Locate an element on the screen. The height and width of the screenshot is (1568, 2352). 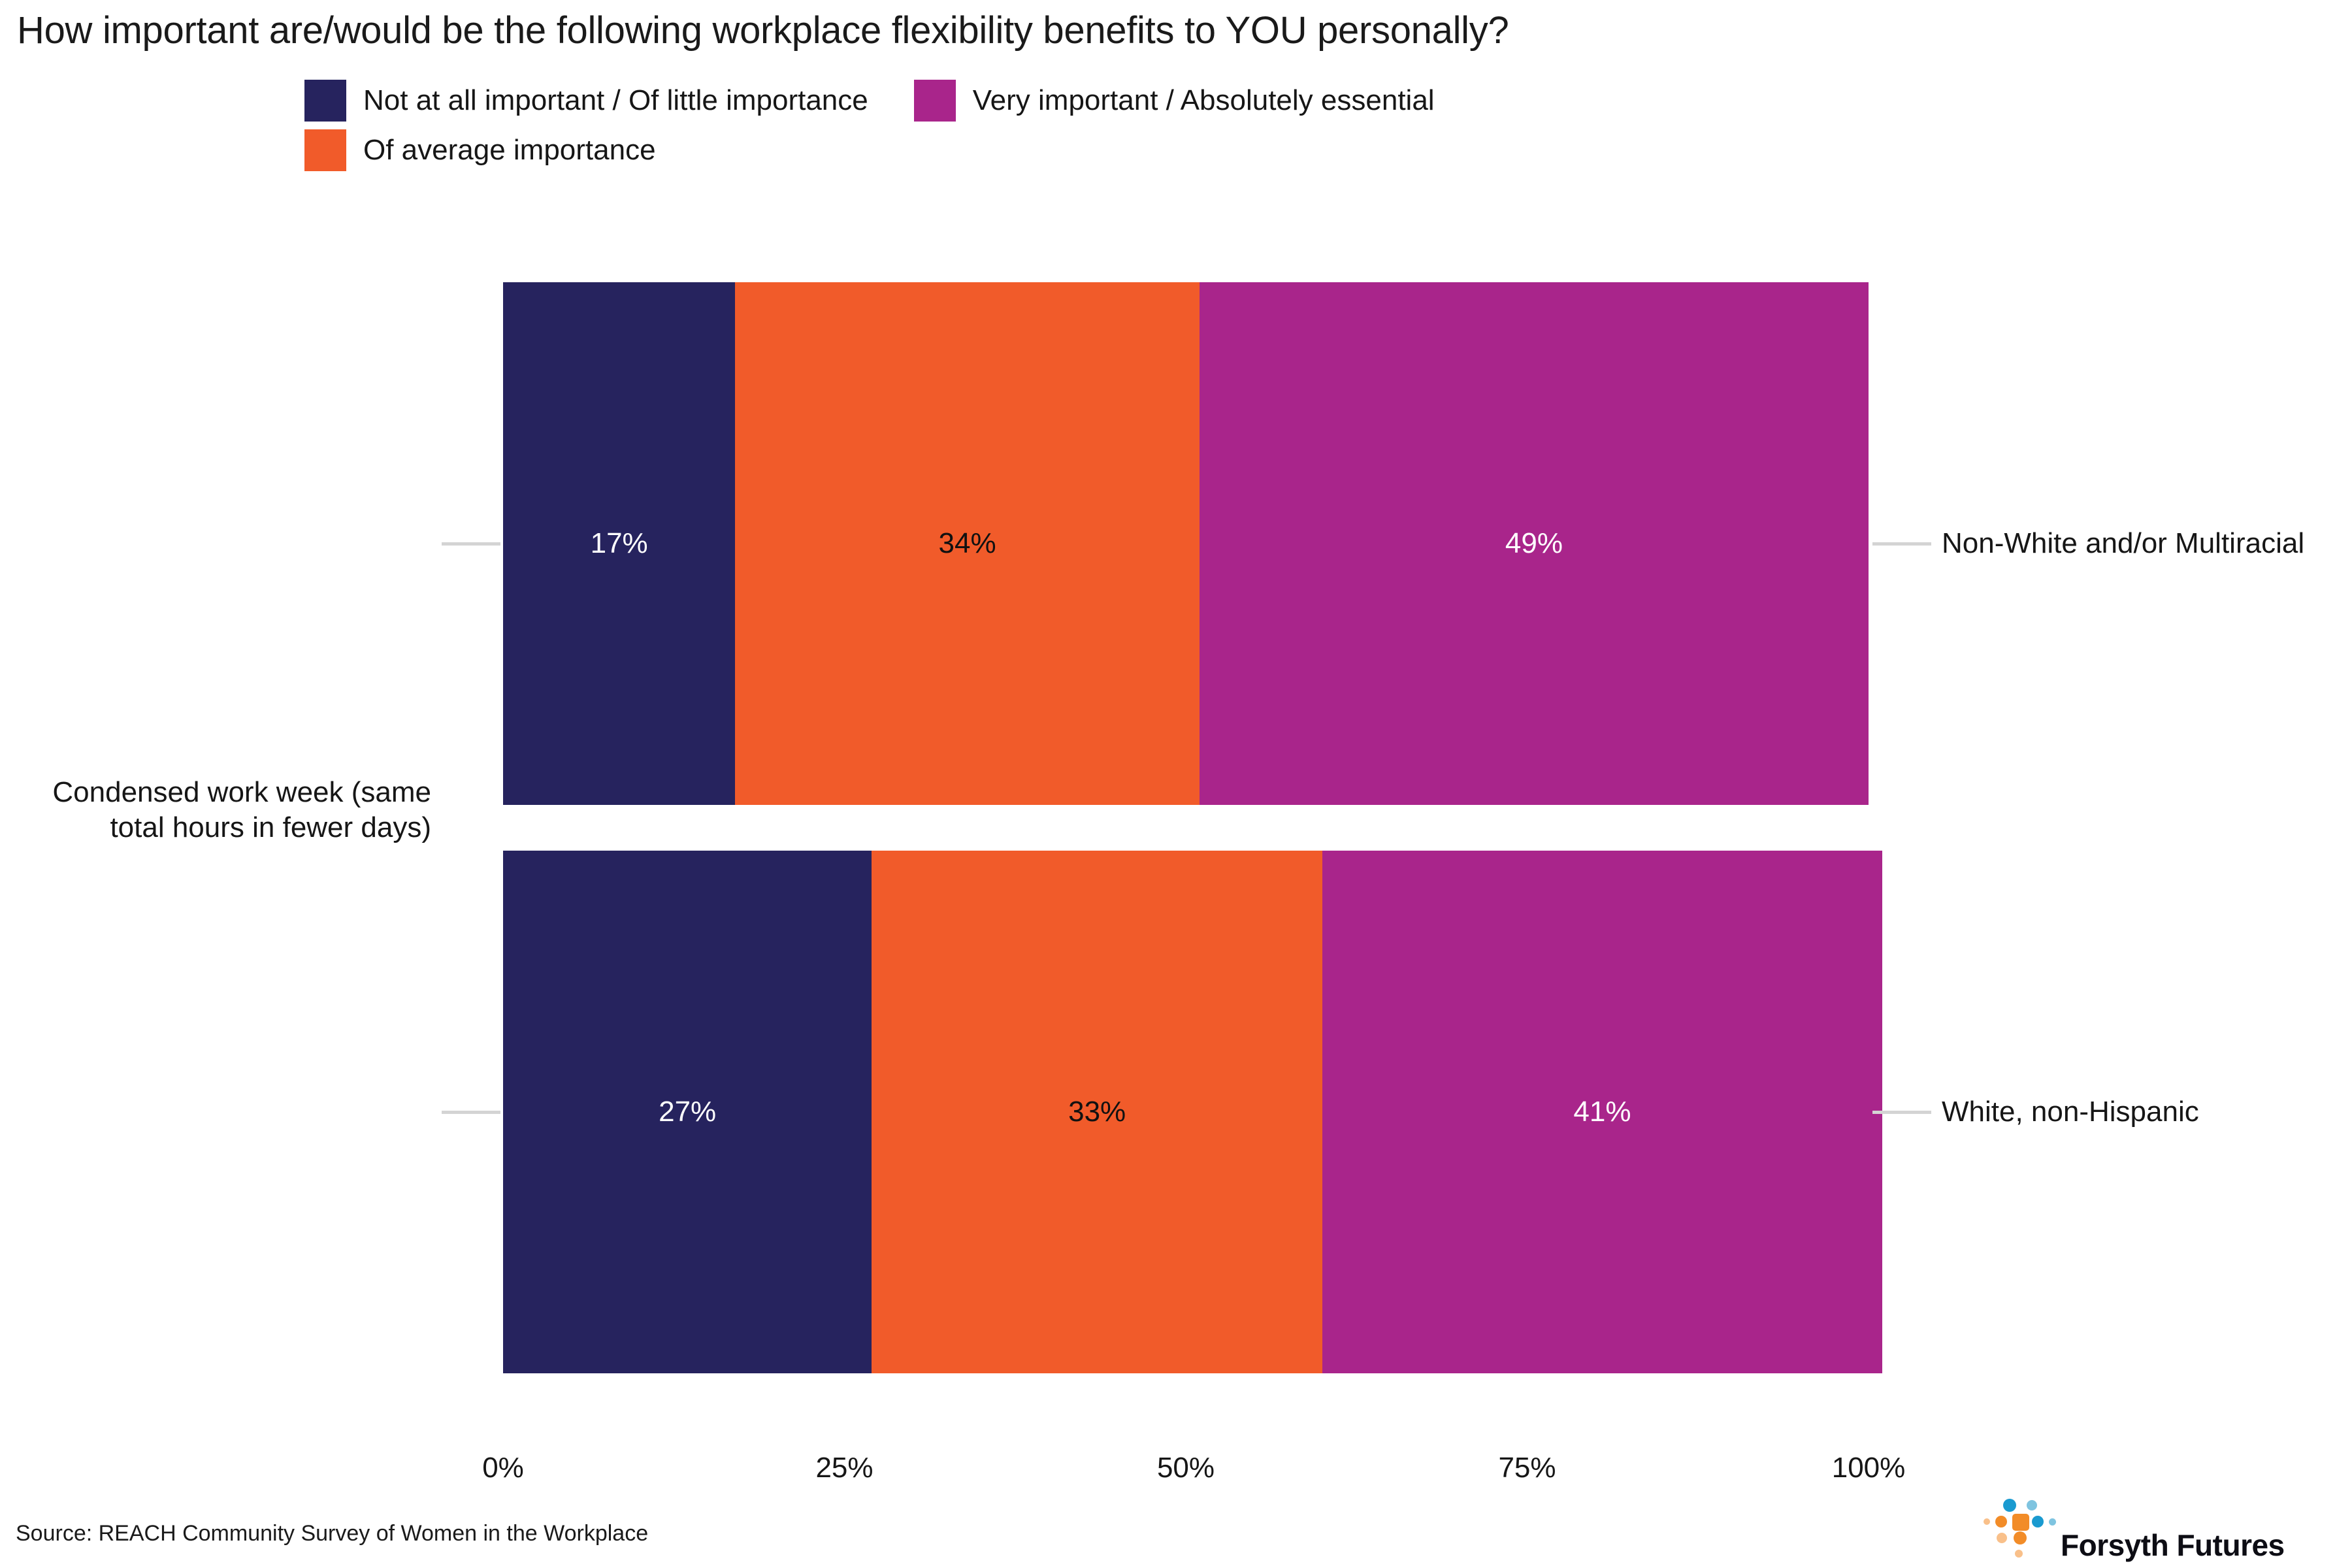
bar-segment: 41% is located at coordinates (1602, 1112).